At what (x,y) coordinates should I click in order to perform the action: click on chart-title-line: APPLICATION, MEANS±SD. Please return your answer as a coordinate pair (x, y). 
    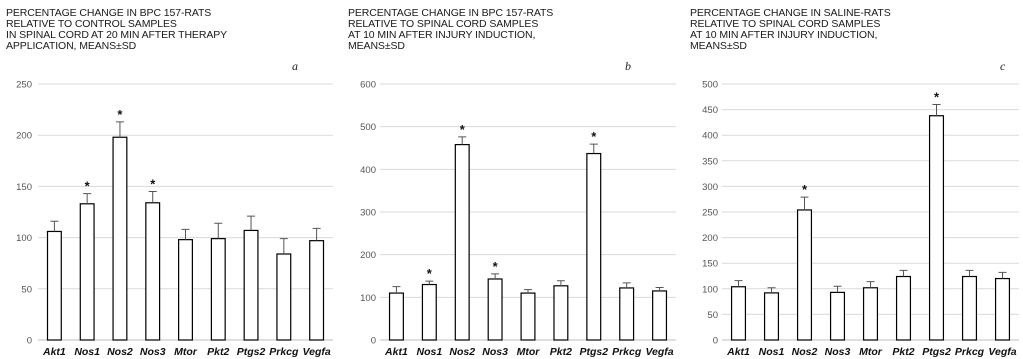
    Looking at the image, I should click on (71, 46).